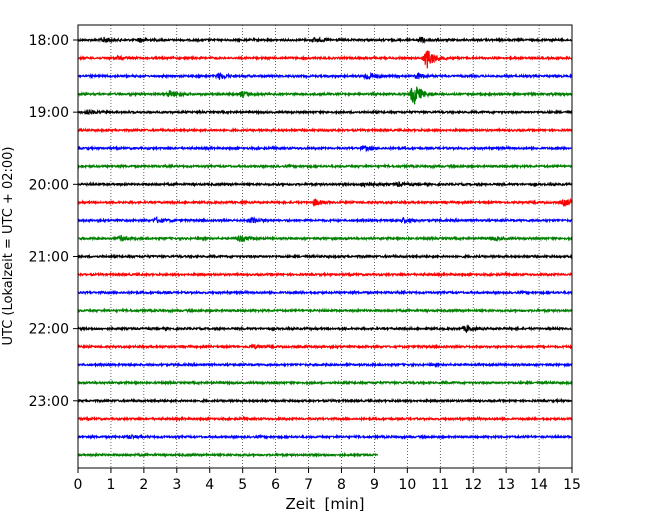  What do you see at coordinates (275, 485) in the screenshot?
I see `x-tick-label: 6` at bounding box center [275, 485].